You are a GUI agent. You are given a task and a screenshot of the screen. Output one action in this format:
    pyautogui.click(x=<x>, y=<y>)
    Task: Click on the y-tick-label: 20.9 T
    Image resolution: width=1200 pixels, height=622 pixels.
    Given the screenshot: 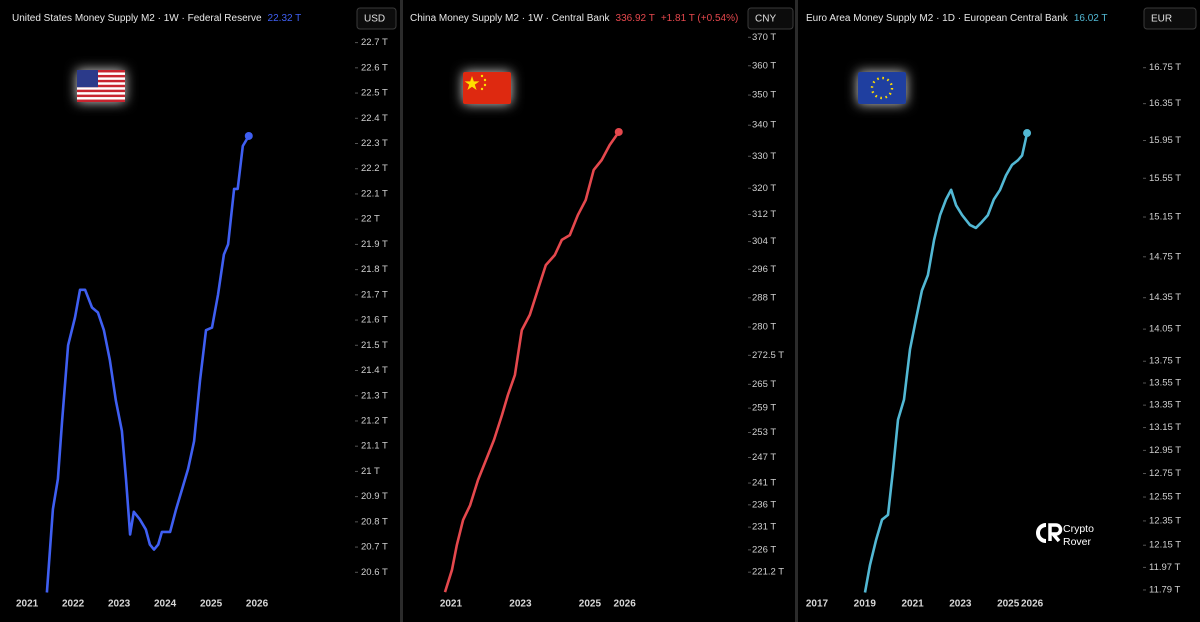 What is the action you would take?
    pyautogui.click(x=374, y=496)
    